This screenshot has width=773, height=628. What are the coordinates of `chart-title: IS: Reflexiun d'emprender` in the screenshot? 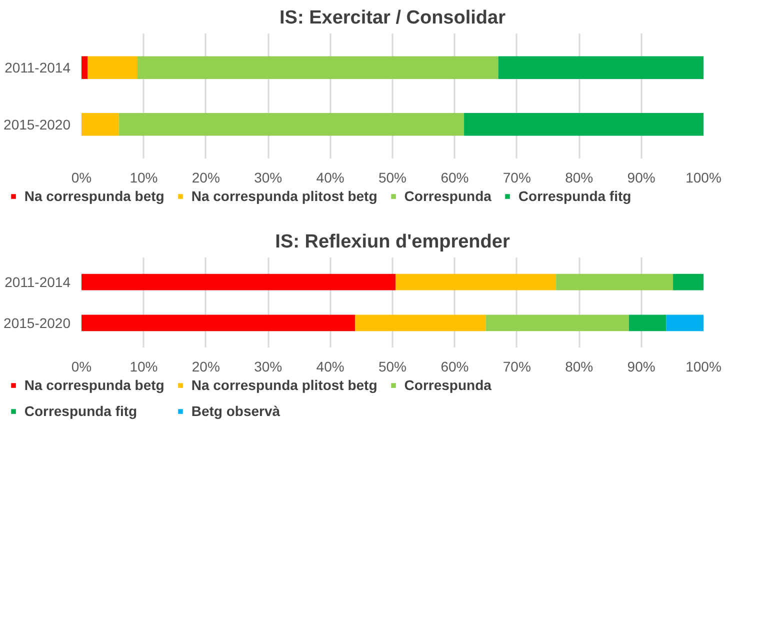 It's located at (392, 242).